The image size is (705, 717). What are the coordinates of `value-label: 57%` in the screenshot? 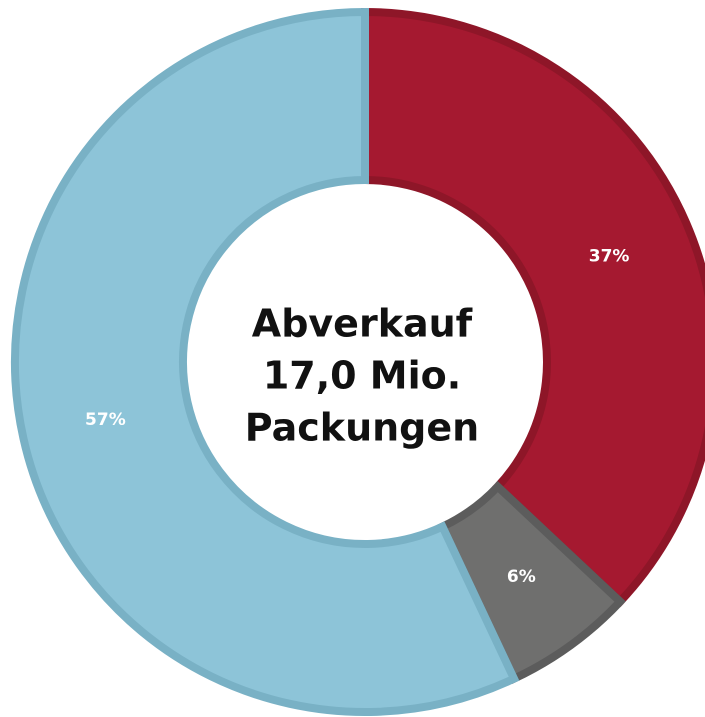 It's located at (105, 420).